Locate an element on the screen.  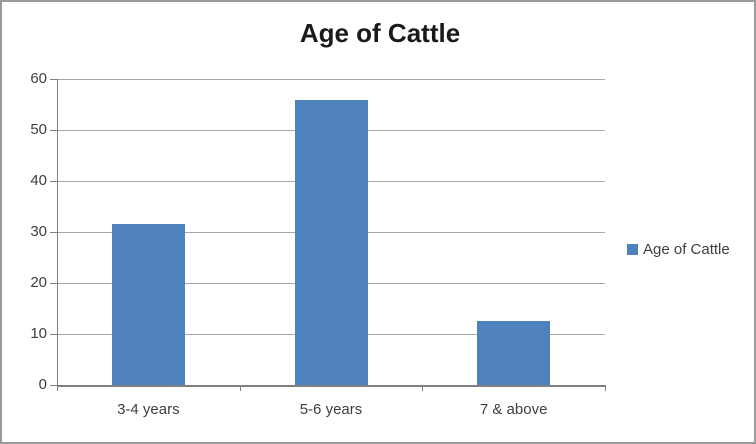
y-gridline is located at coordinates (331, 79).